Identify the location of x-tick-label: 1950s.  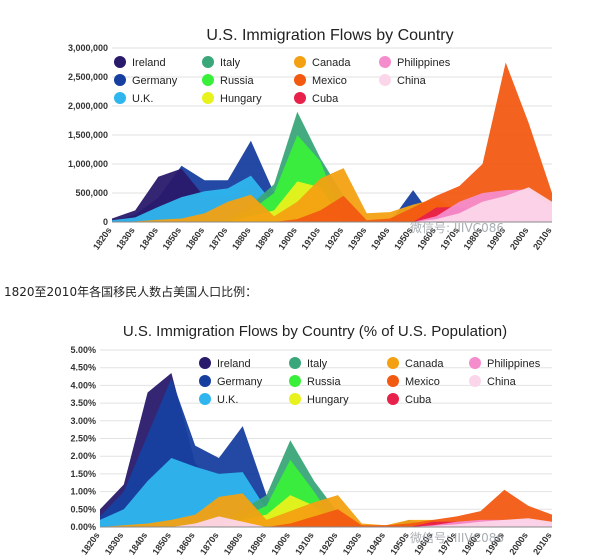
(399, 543).